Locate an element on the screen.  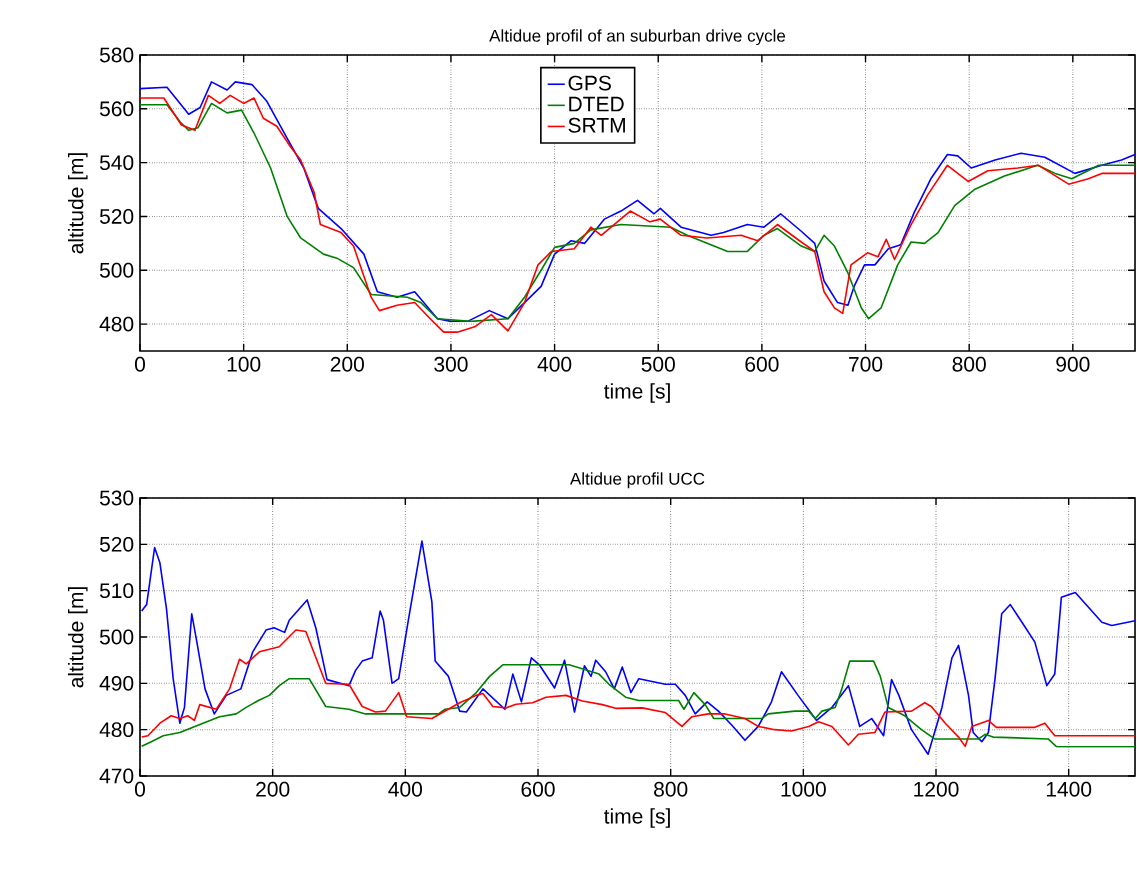
y-tick-label: 530 is located at coordinates (116, 498).